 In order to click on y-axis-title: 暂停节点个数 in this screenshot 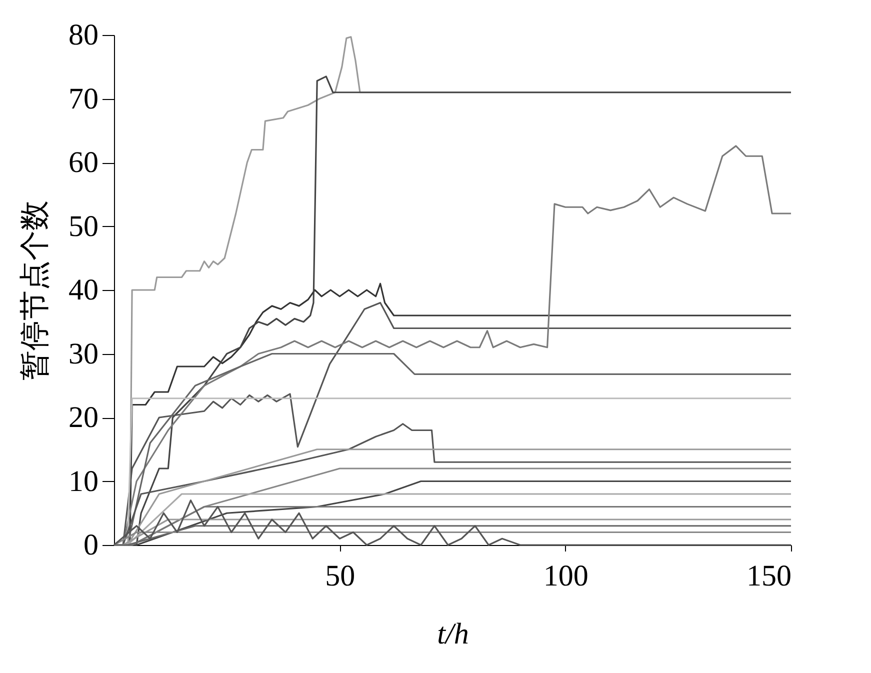, I will do `click(35, 290)`.